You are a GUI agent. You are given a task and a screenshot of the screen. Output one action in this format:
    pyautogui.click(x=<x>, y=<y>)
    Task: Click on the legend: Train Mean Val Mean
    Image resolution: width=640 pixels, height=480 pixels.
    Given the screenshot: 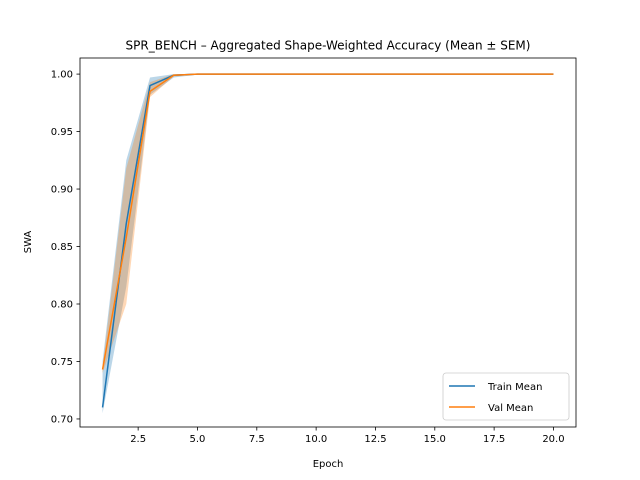 What is the action you would take?
    pyautogui.click(x=506, y=396)
    